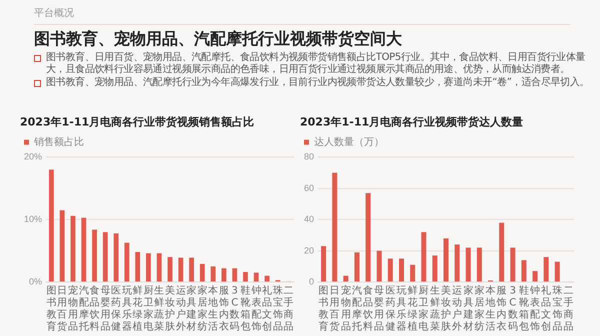 The width and height of the screenshot is (600, 336). Describe the element at coordinates (309, 157) in the screenshot. I see `y-tick-label: 80` at that location.